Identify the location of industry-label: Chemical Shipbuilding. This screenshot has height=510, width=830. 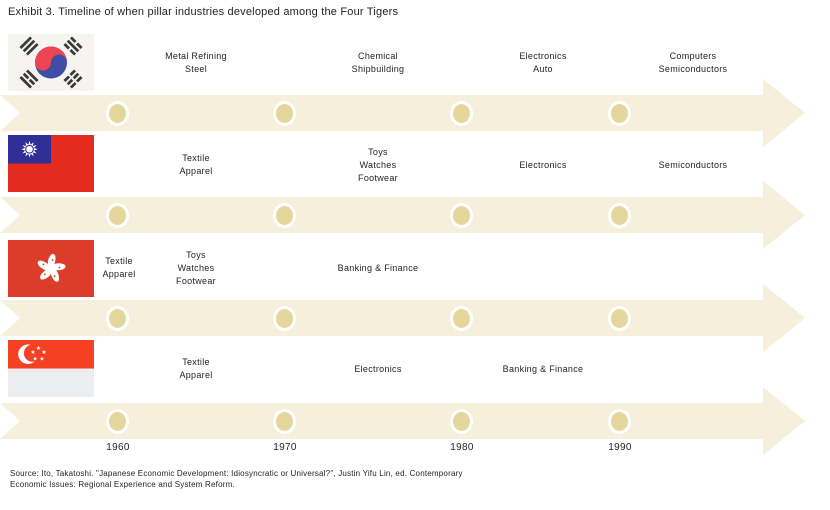
(378, 62).